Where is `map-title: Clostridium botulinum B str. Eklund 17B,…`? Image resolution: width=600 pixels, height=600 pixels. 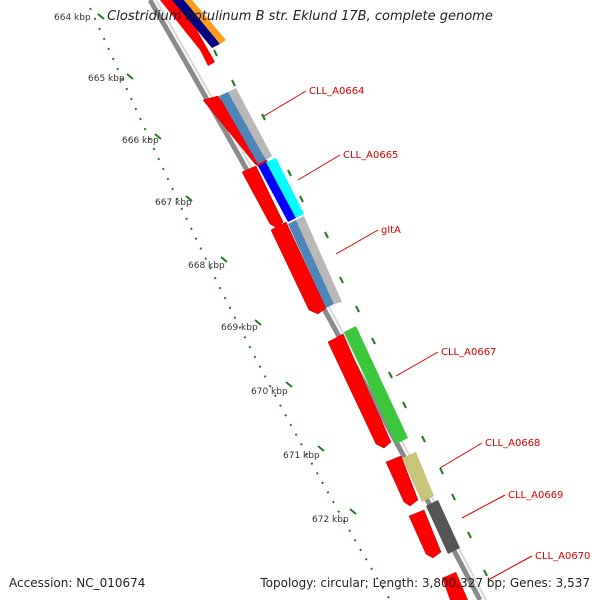 map-title: Clostridium botulinum B str. Eklund 17B,… is located at coordinates (300, 16).